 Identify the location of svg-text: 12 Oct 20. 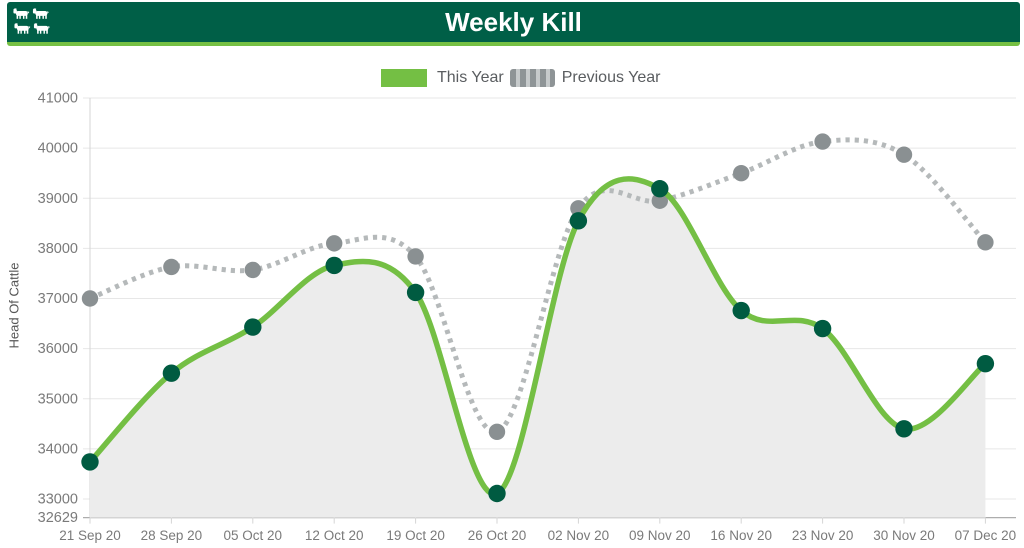
(334, 535).